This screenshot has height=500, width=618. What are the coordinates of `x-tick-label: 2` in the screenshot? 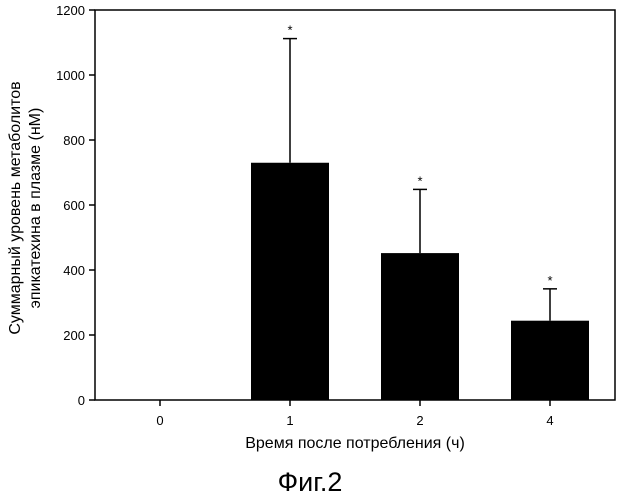 It's located at (419, 420).